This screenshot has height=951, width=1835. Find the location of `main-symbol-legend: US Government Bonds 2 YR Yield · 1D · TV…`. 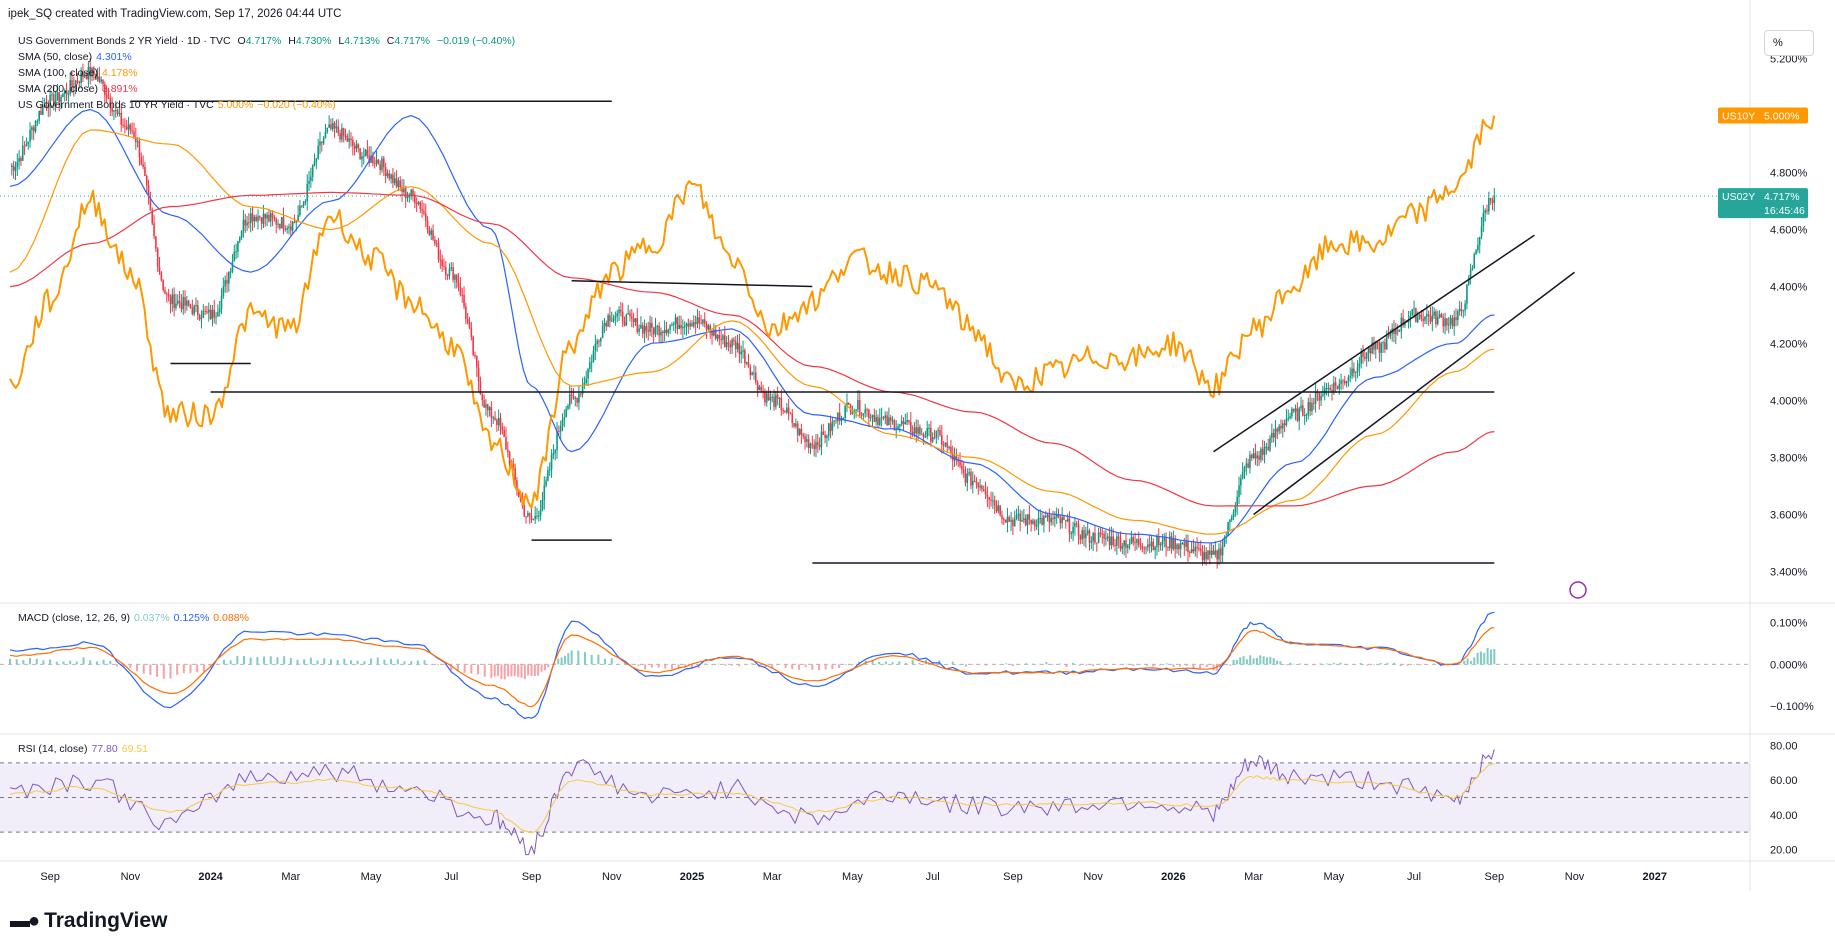

main-symbol-legend: US Government Bonds 2 YR Yield · 1D · TV… is located at coordinates (266, 41).